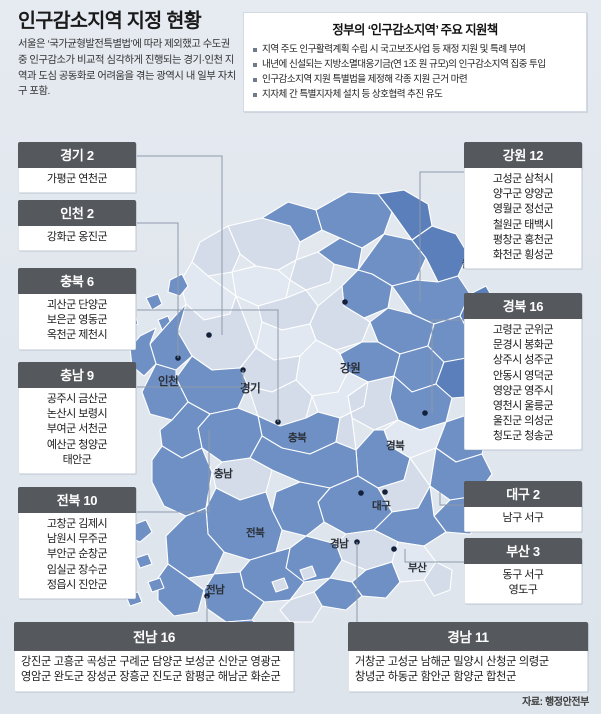 Image resolution: width=601 pixels, height=714 pixels. Describe the element at coordinates (523, 155) in the screenshot. I see `callout-title: 강원 12` at that location.